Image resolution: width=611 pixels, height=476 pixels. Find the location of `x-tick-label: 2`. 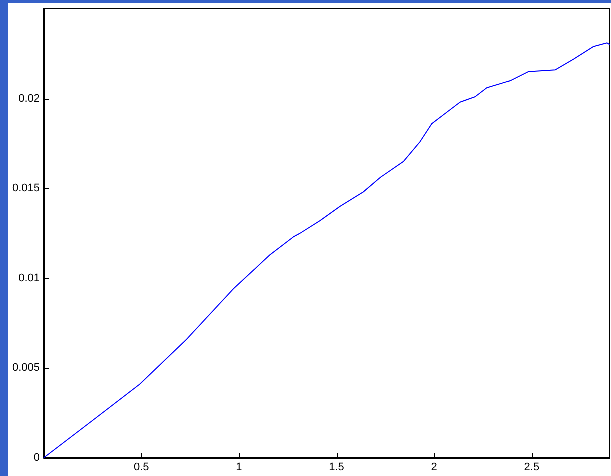

x-tick-label: 2 is located at coordinates (434, 468).